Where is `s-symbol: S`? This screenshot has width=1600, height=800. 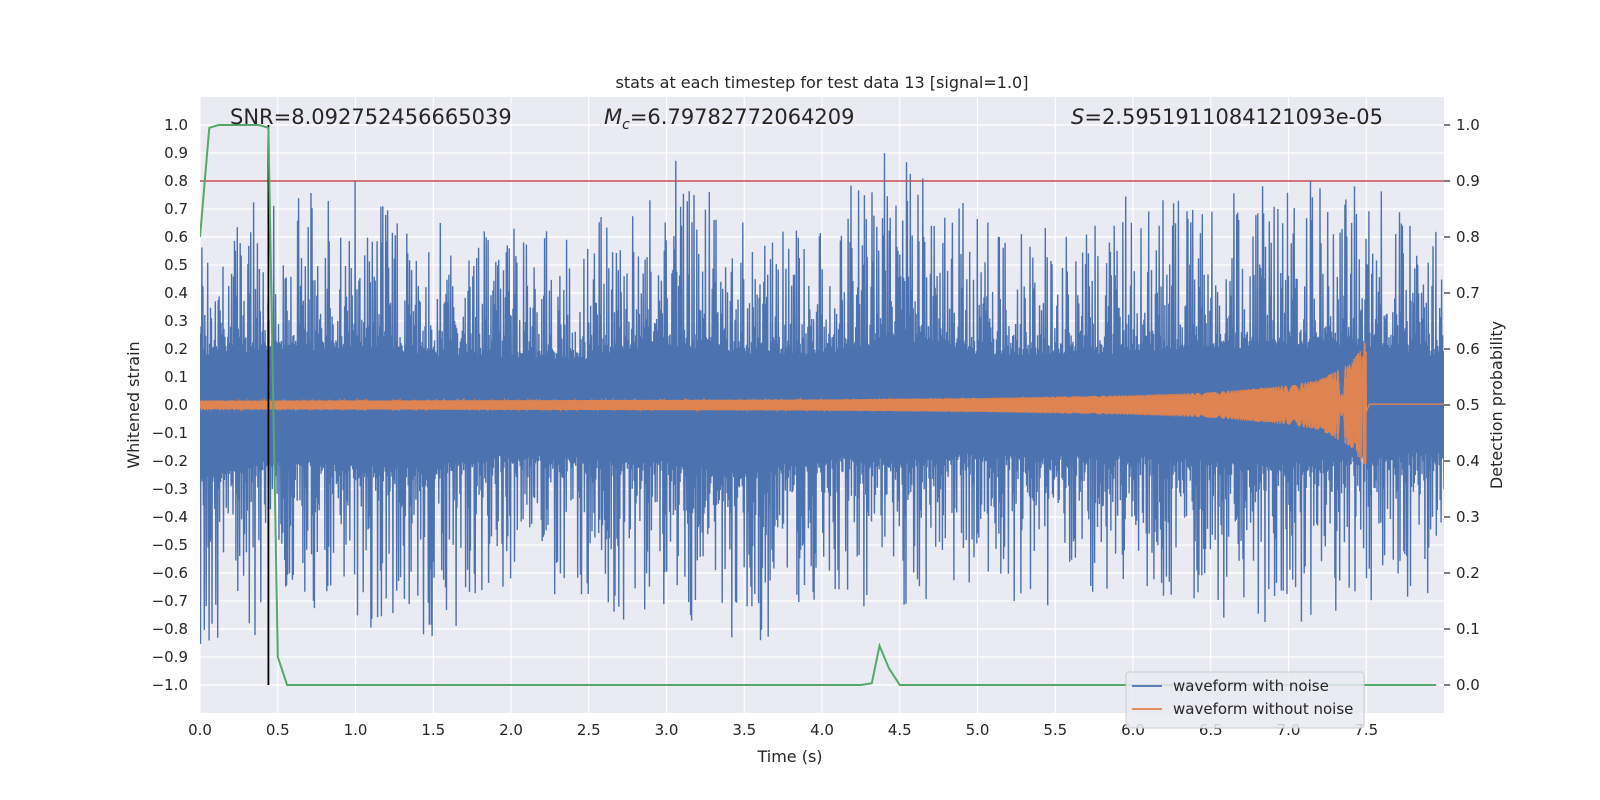 s-symbol: S is located at coordinates (1077, 117).